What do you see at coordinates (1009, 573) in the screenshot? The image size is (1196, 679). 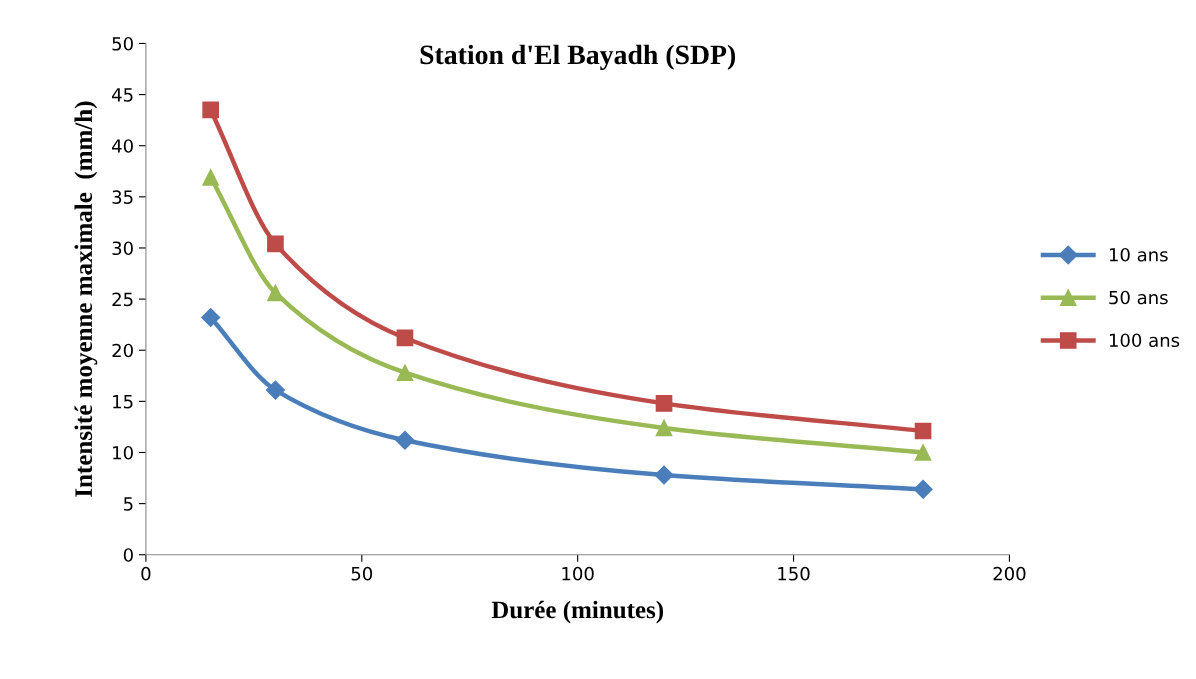 I see `x-tick-label: 200` at bounding box center [1009, 573].